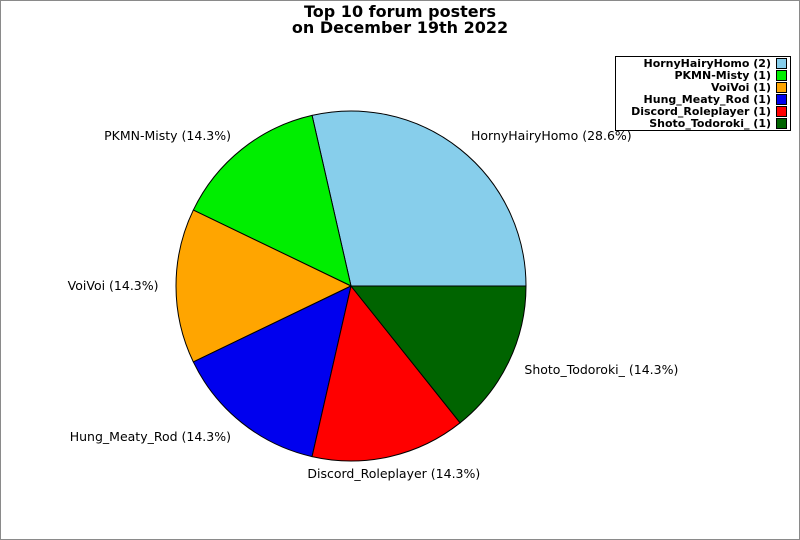 This screenshot has width=800, height=540. I want to click on pie-slice-Hung_Meaty_Rod, so click(272, 371).